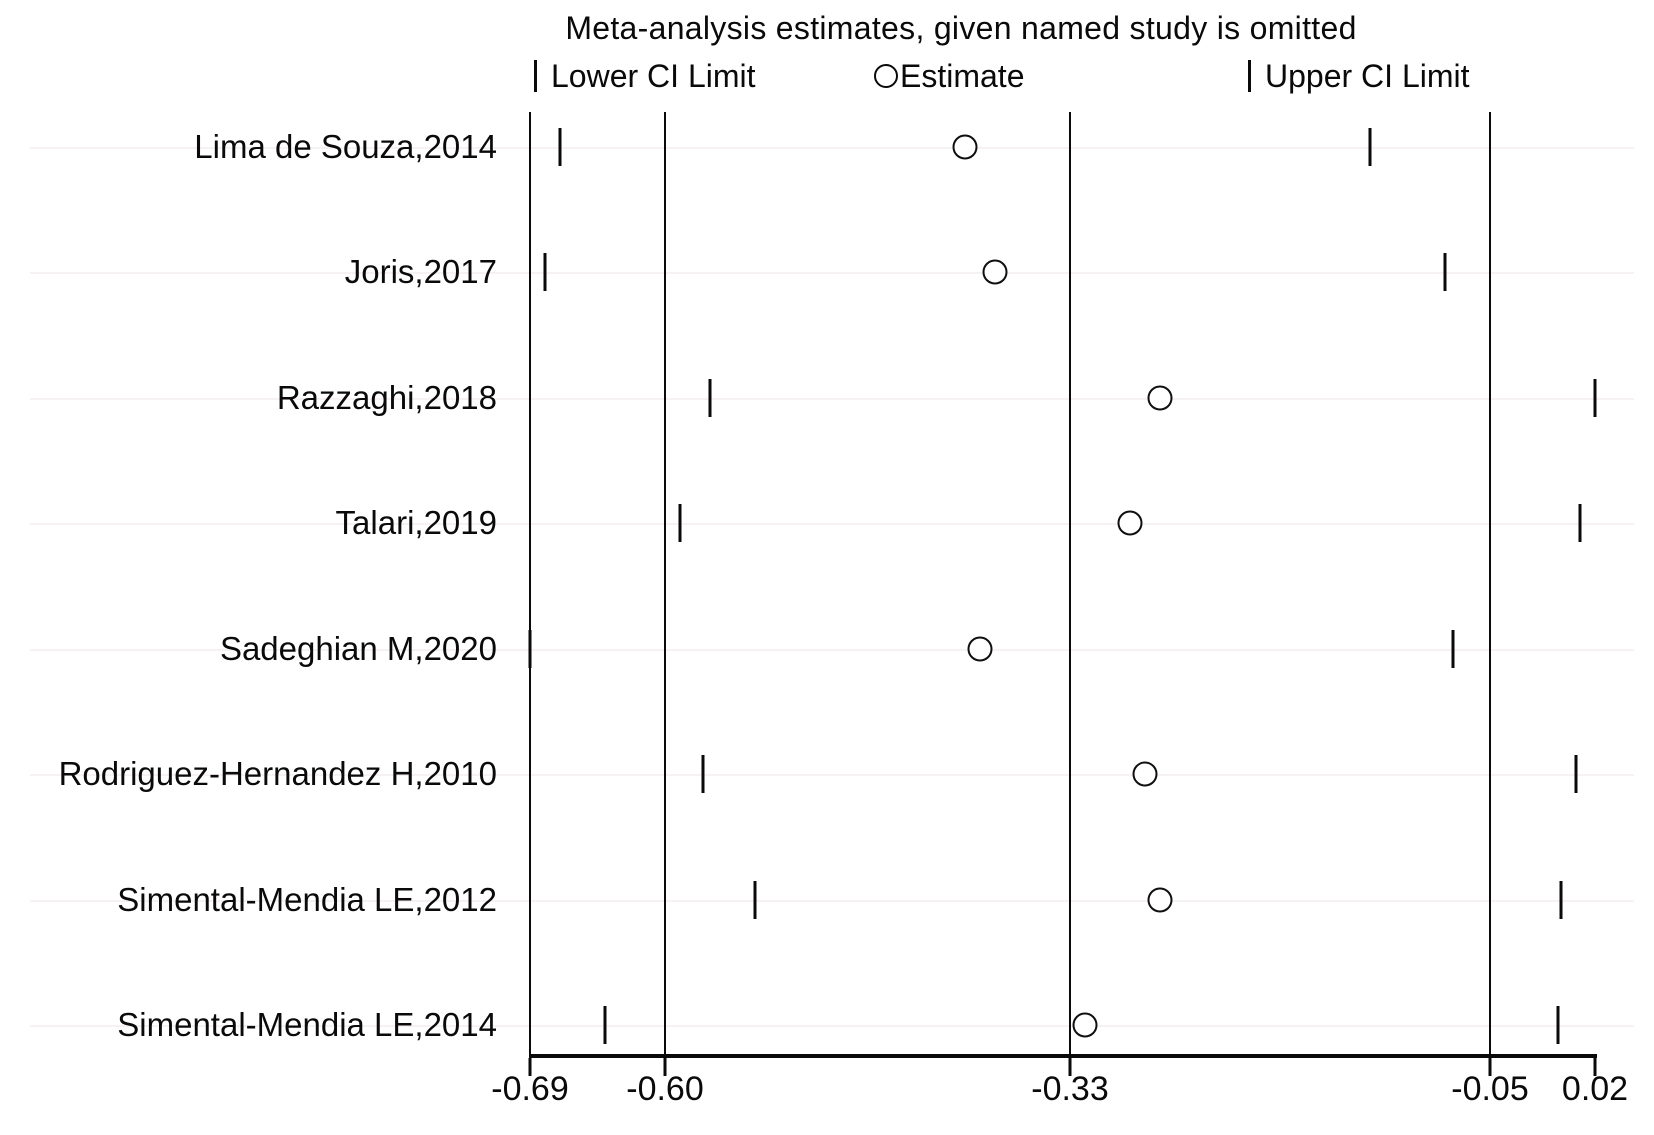 This screenshot has width=1654, height=1135. Describe the element at coordinates (653, 75) in the screenshot. I see `legend-label-lower-ci: Lower CI Limit` at that location.